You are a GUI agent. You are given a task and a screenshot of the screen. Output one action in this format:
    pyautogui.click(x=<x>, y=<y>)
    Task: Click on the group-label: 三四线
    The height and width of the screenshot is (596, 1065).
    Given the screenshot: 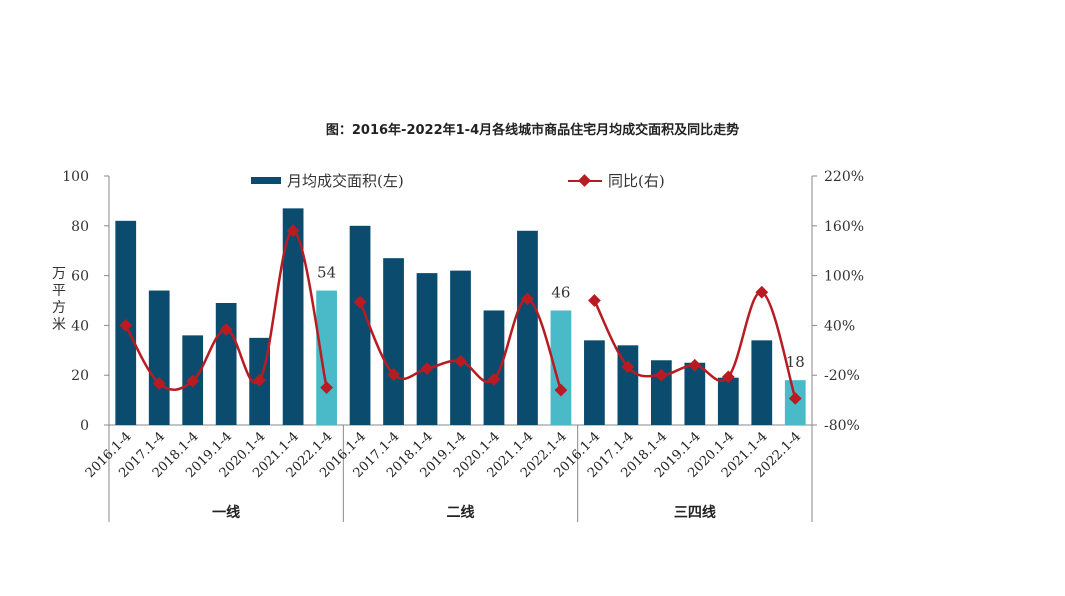 What is the action you would take?
    pyautogui.click(x=695, y=512)
    